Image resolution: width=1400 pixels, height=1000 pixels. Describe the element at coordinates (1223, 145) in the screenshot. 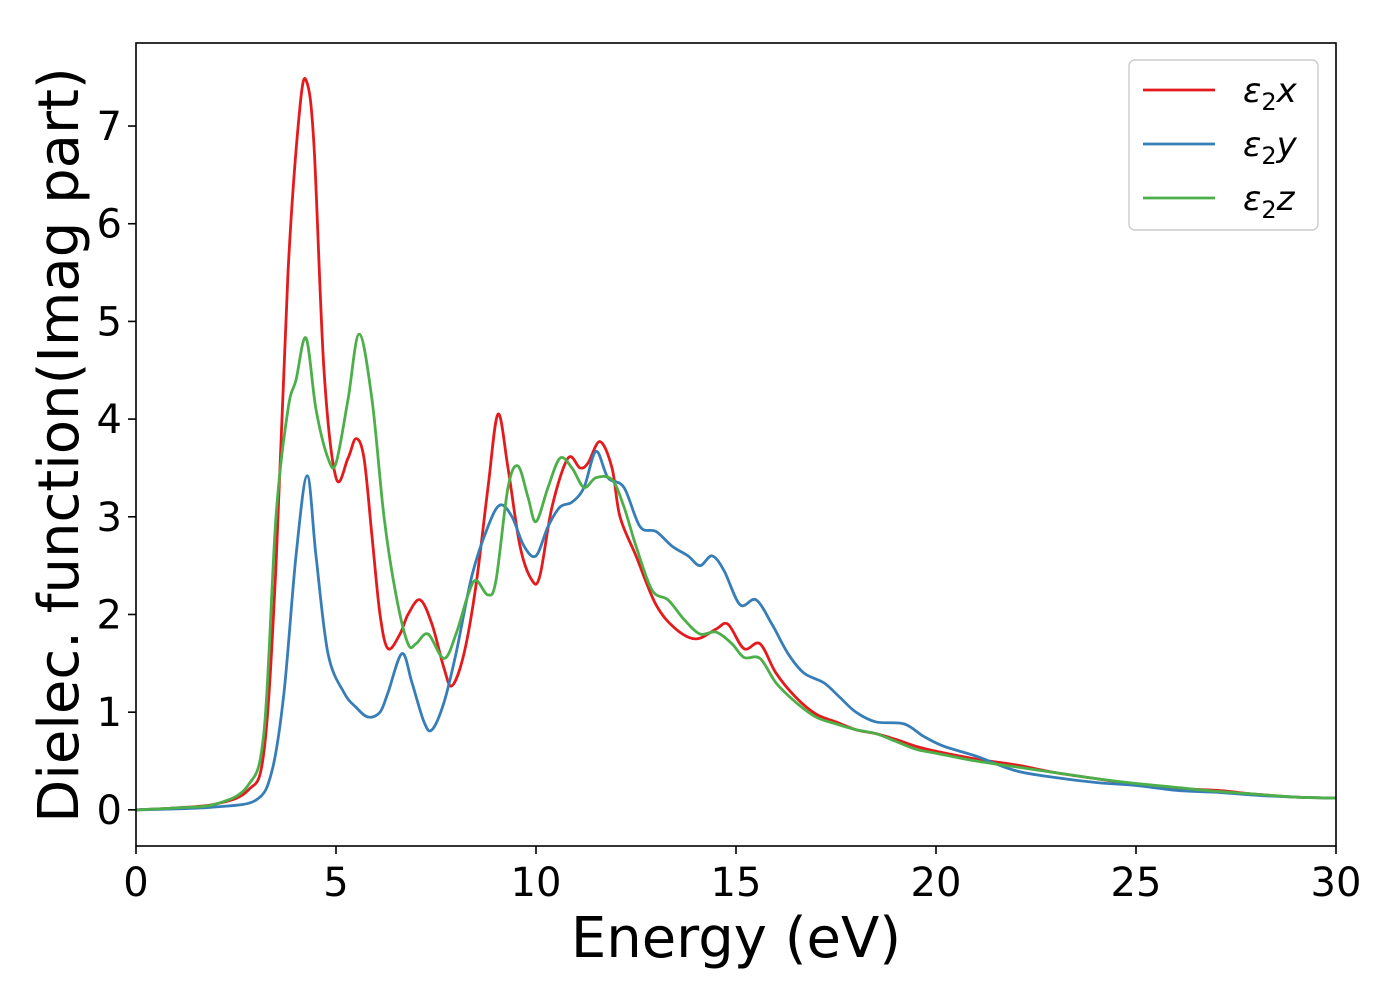

I see `legend-box` at that location.